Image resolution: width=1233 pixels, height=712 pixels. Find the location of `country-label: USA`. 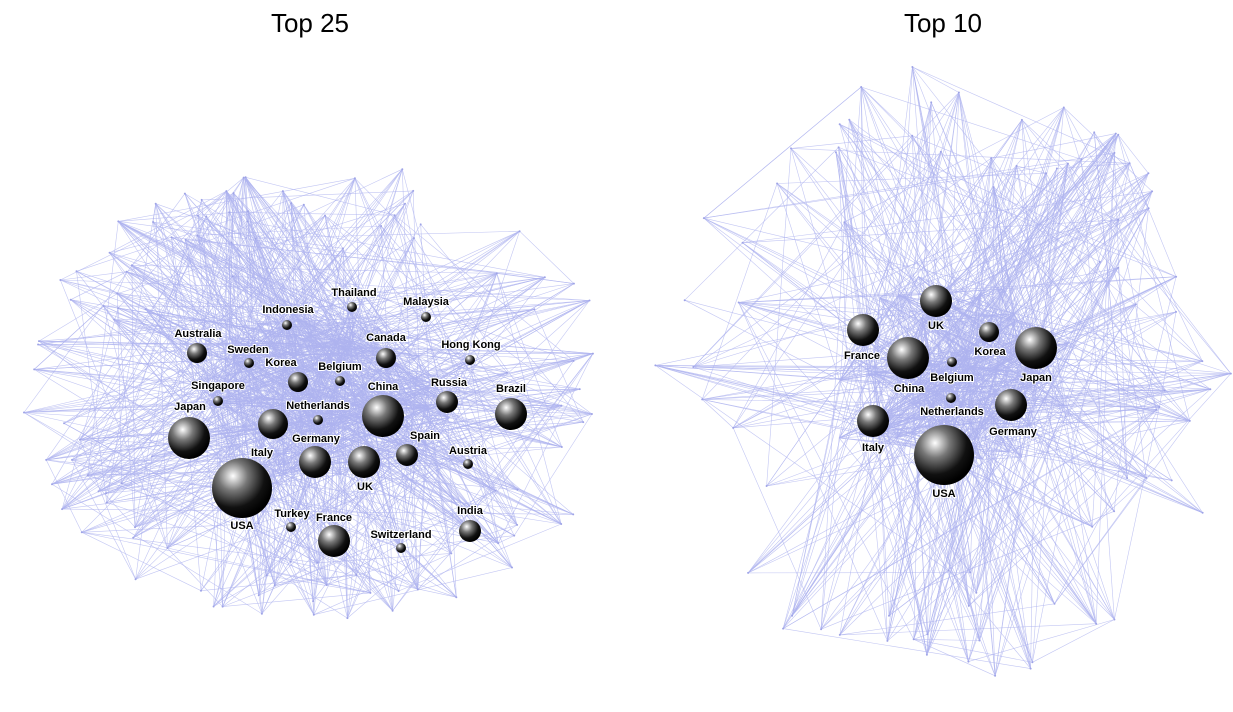

country-label: USA is located at coordinates (241, 526).